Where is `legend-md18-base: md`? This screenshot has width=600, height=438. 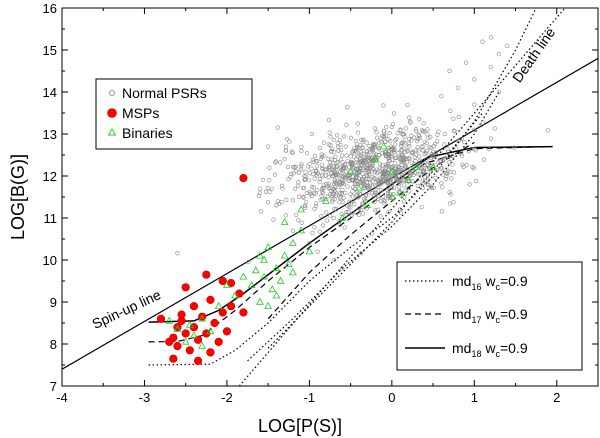 legend-md18-base: md is located at coordinates (461, 348).